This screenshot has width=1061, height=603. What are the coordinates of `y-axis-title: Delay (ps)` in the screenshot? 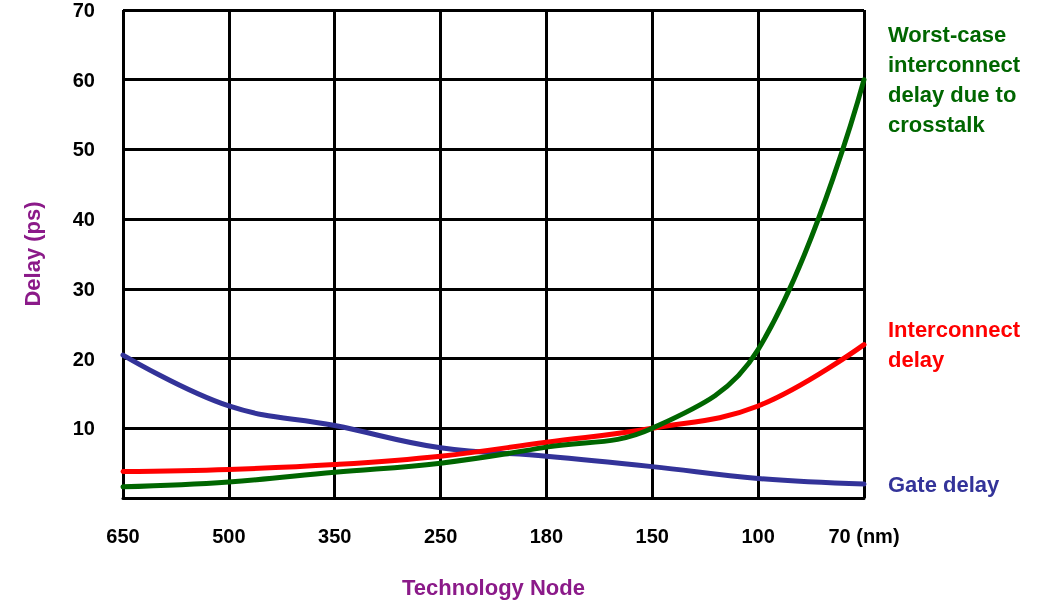 It's located at (32, 254).